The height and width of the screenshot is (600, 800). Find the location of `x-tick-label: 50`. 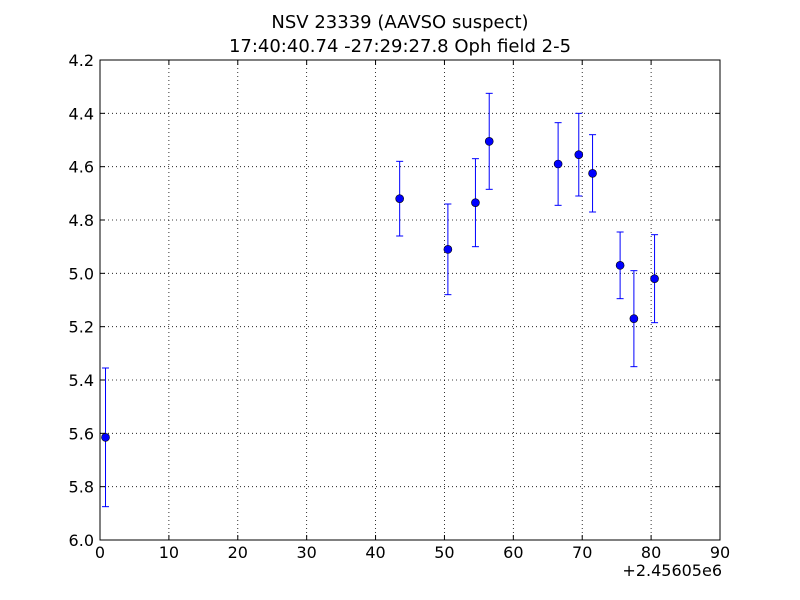

x-tick-label: 50 is located at coordinates (444, 552).